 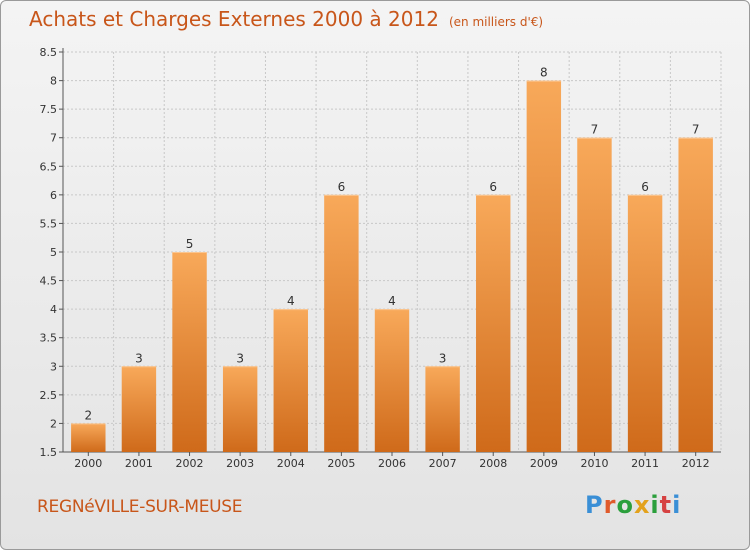 What do you see at coordinates (49, 452) in the screenshot?
I see `y-tick-label: 1.5` at bounding box center [49, 452].